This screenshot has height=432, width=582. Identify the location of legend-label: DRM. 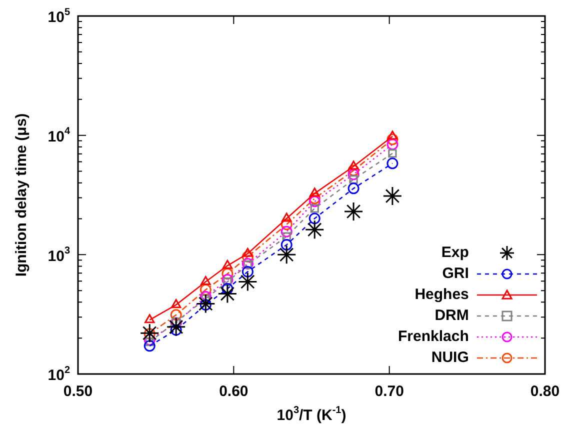
(451, 315).